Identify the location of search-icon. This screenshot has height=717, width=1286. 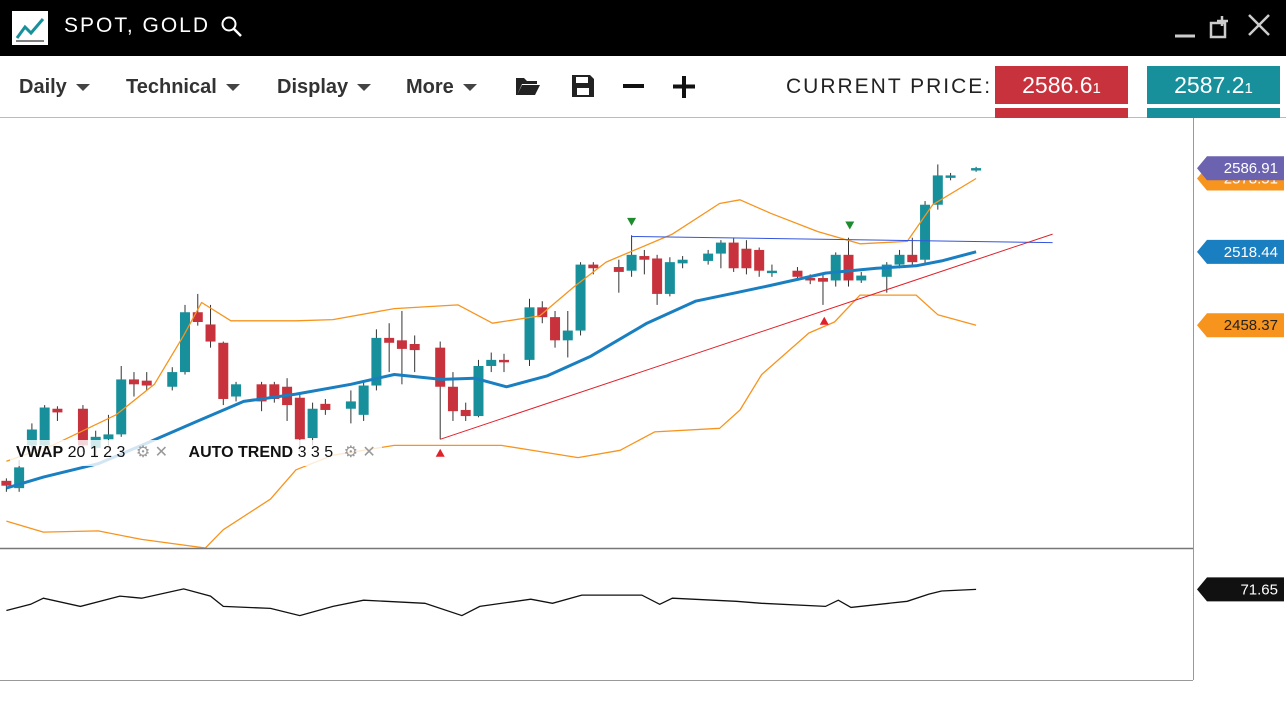
(232, 27).